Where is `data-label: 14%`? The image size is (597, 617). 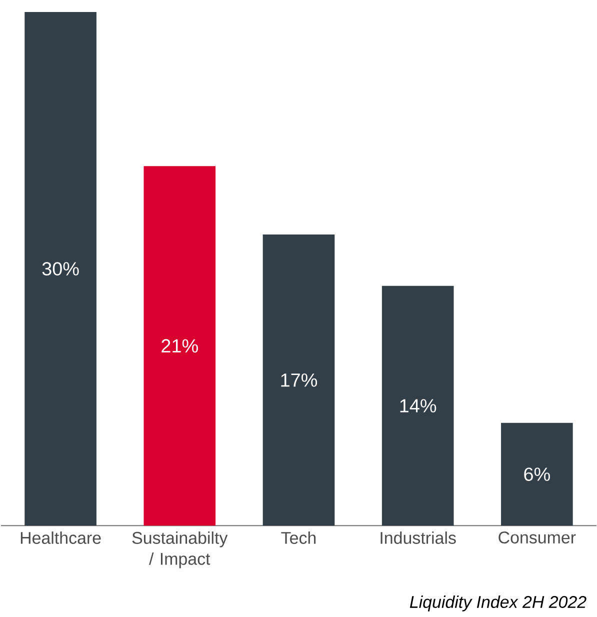 data-label: 14% is located at coordinates (418, 405).